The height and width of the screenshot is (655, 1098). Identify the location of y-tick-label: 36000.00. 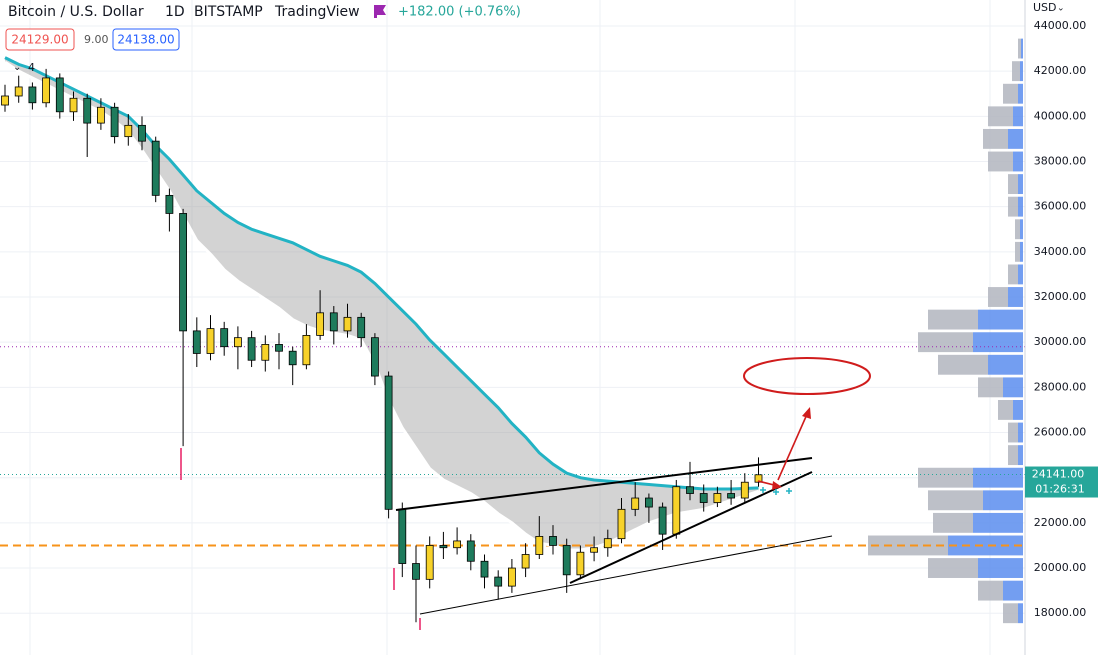
(1060, 206).